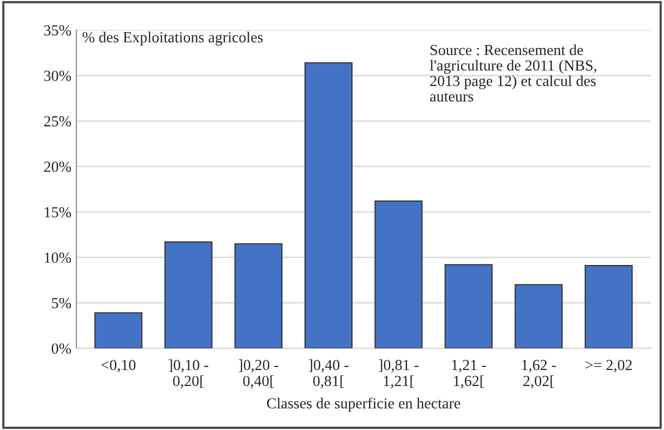 Image resolution: width=664 pixels, height=430 pixels. Describe the element at coordinates (118, 366) in the screenshot. I see `x-tick-label: <0,10` at that location.